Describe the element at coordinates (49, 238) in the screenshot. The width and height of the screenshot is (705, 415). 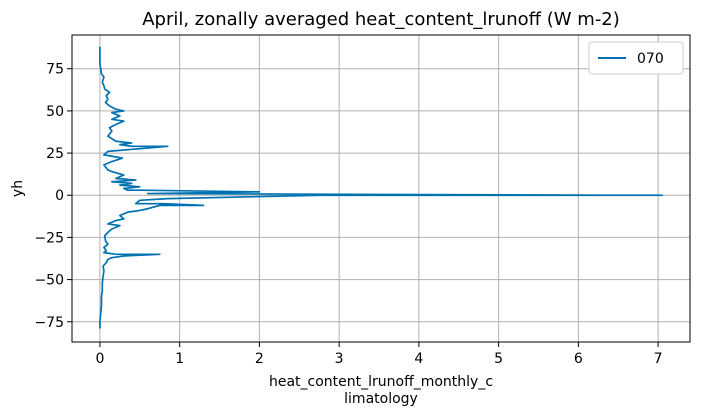
I see `y-tick-label: −25` at that location.